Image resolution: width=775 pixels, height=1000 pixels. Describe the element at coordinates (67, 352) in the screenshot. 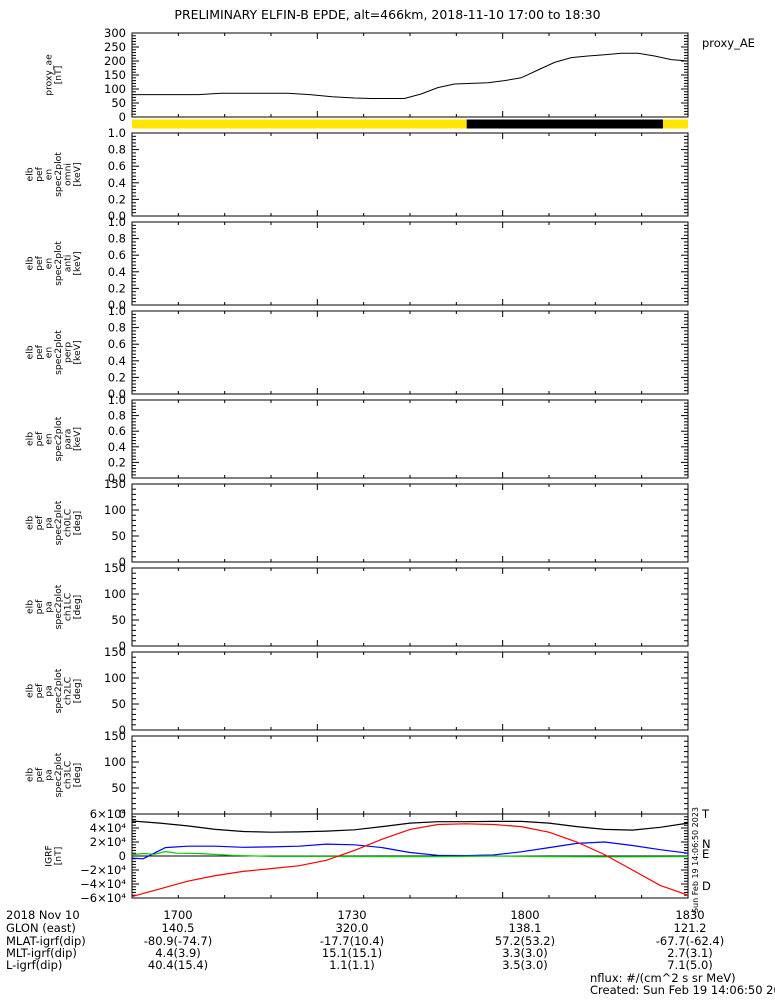

I see `y-axis-label-line: perp` at that location.